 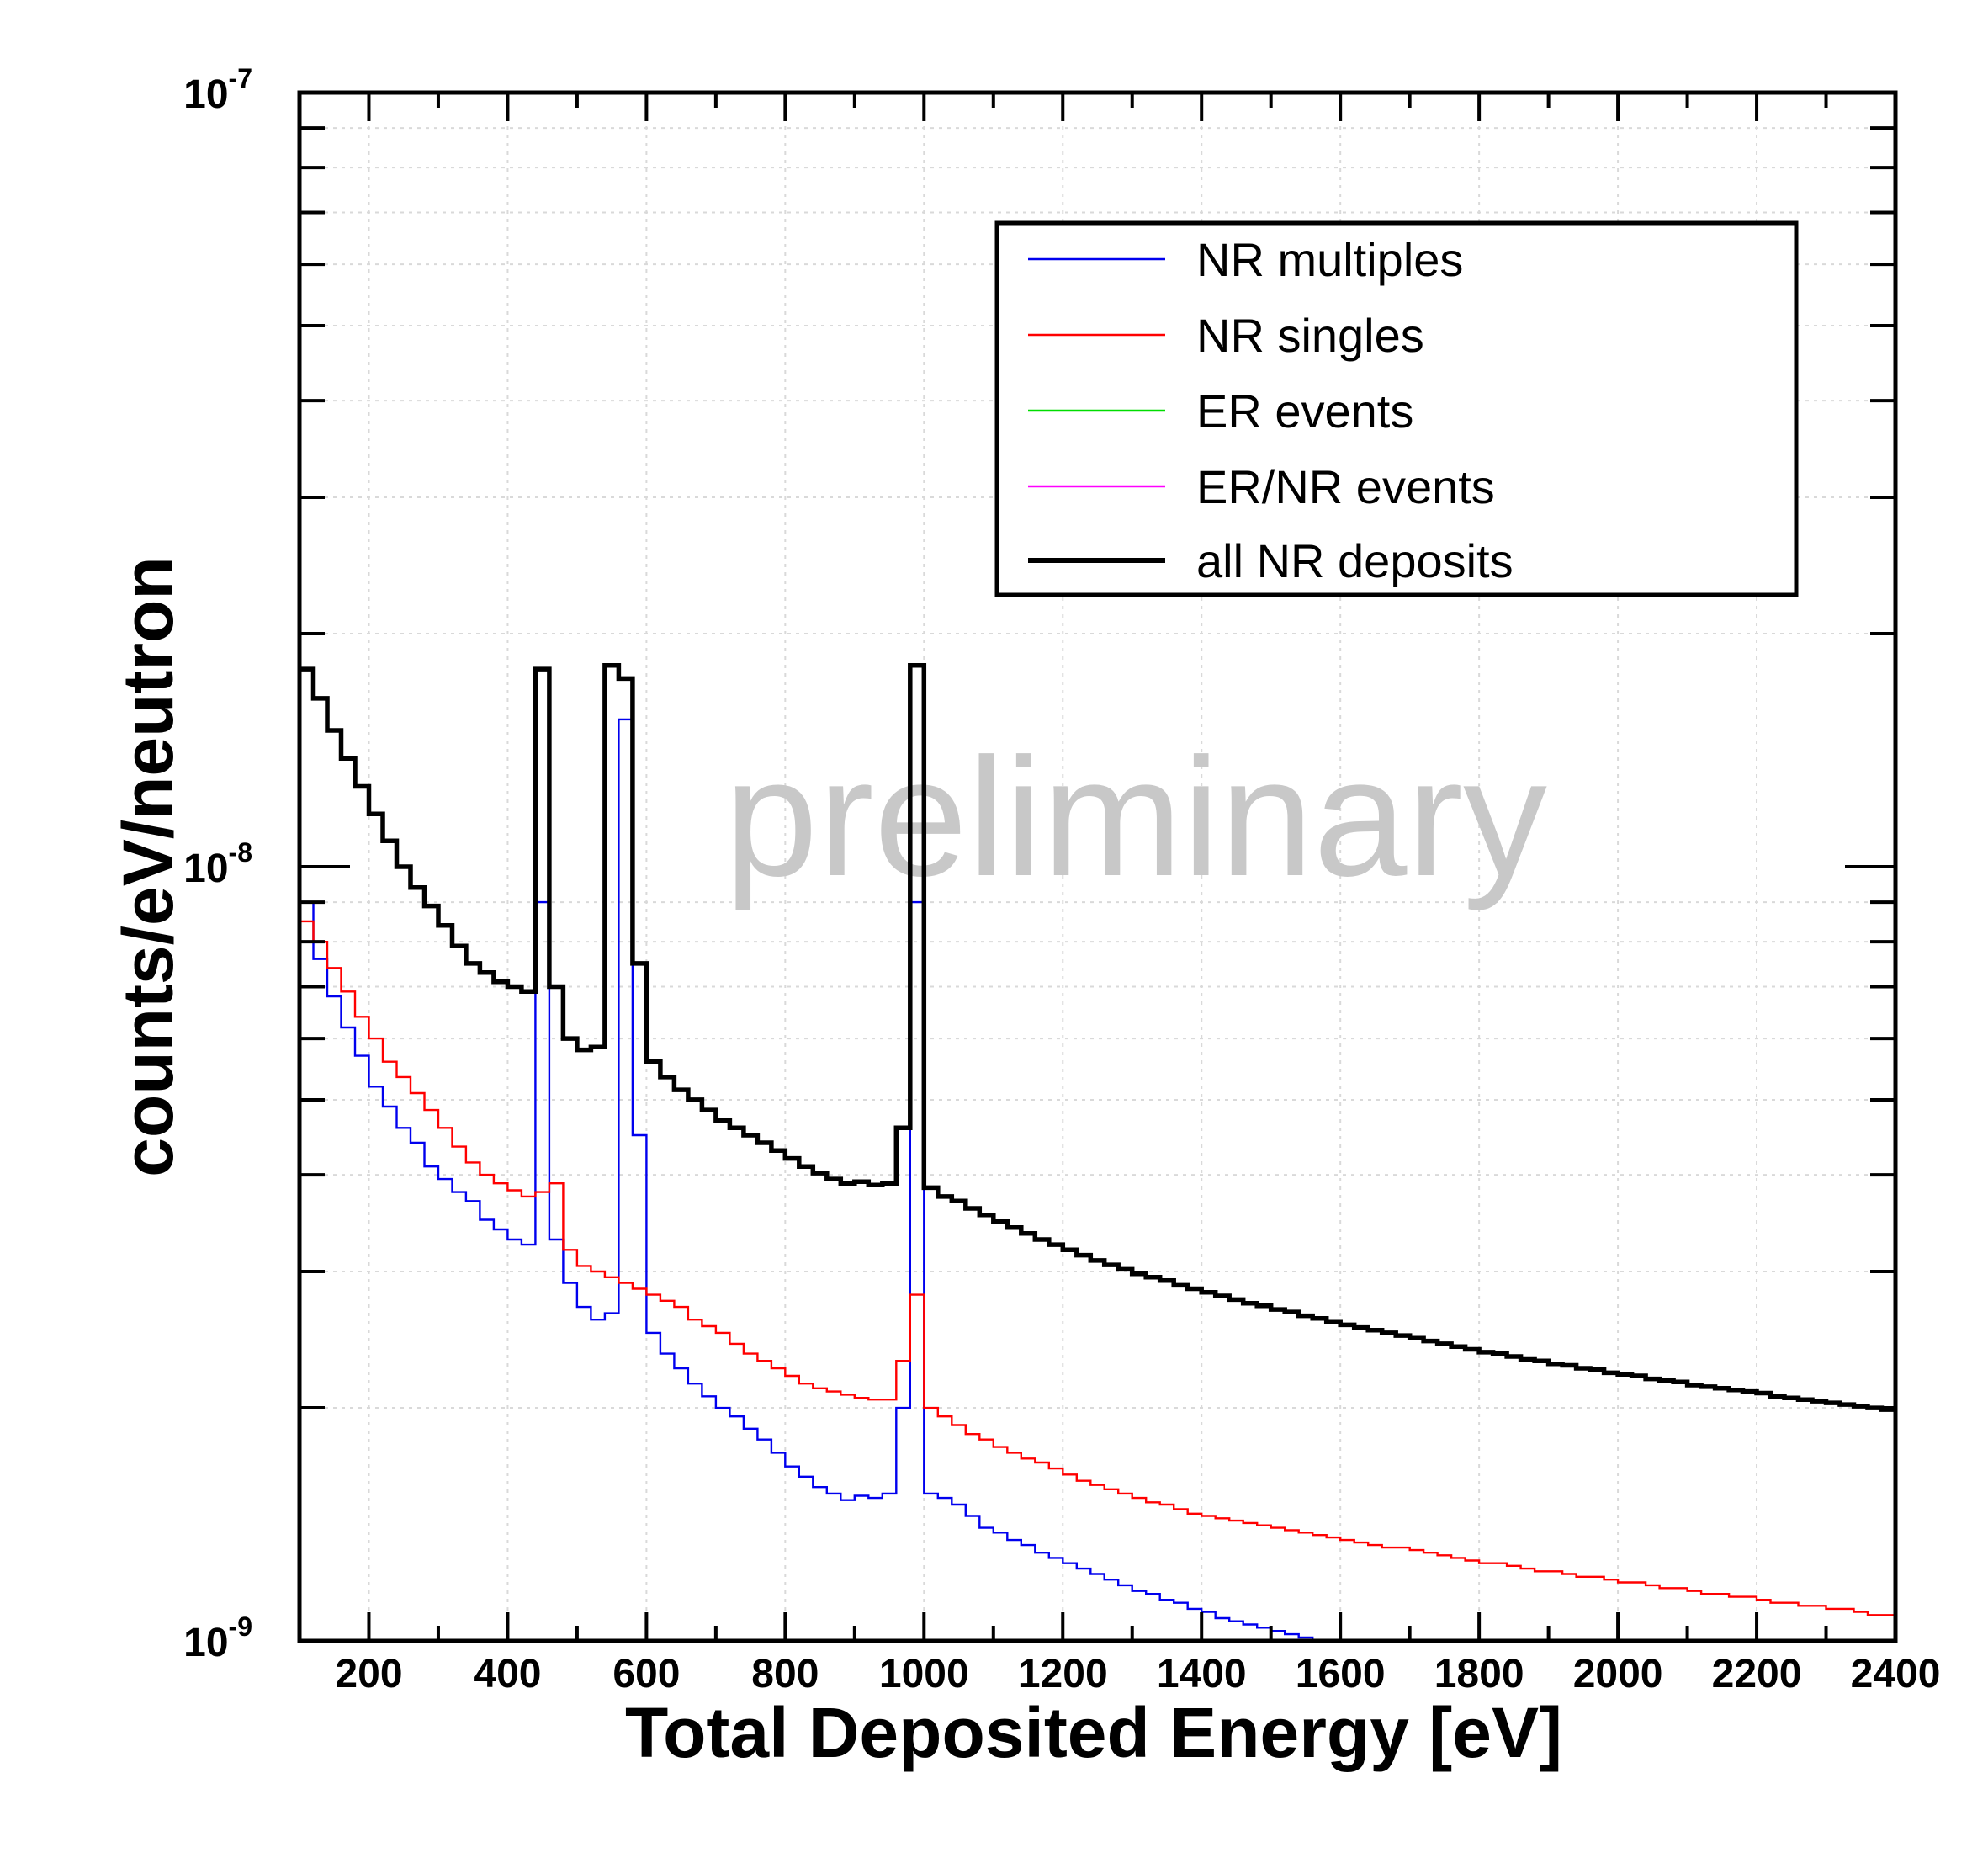 What do you see at coordinates (218, 1638) in the screenshot?
I see `y-tick-label: 10⁻⁹` at bounding box center [218, 1638].